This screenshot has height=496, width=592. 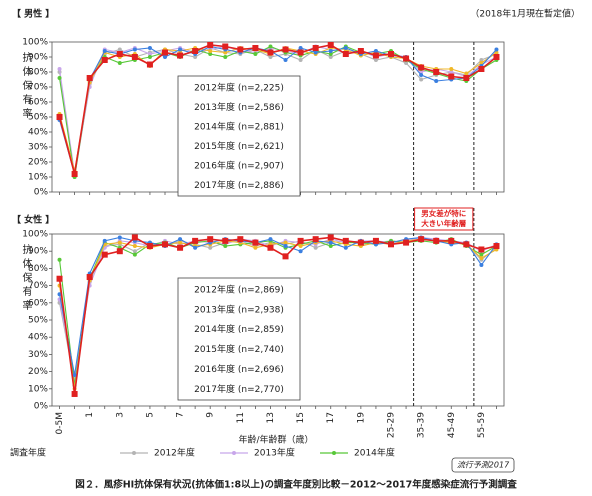 What do you see at coordinates (239, 88) in the screenshot?
I see `n-label: 2012年度 (n=2,225)` at bounding box center [239, 88].